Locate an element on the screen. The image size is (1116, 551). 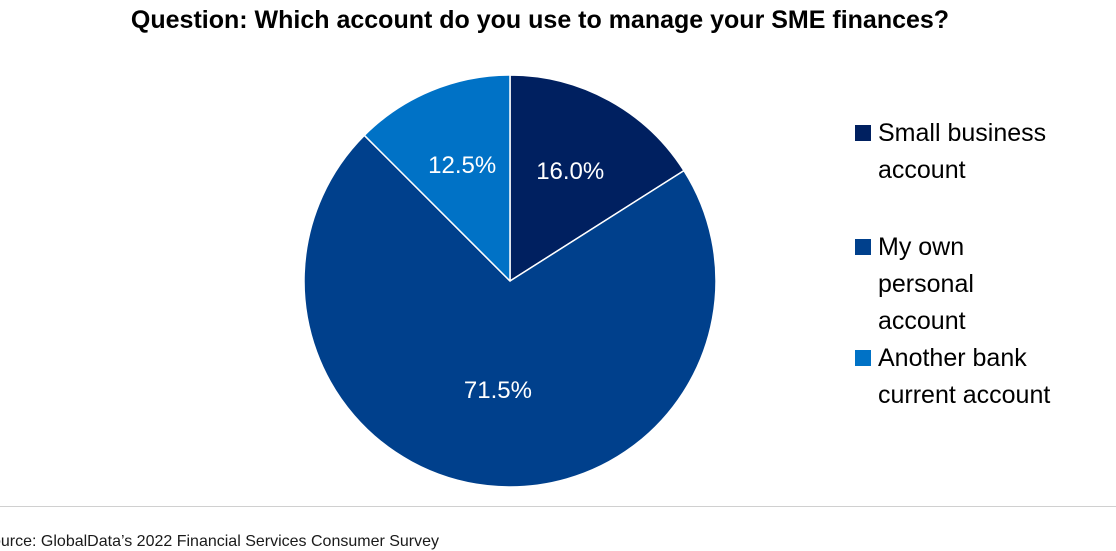
data-label-another-bank: 12.5% is located at coordinates (462, 165).